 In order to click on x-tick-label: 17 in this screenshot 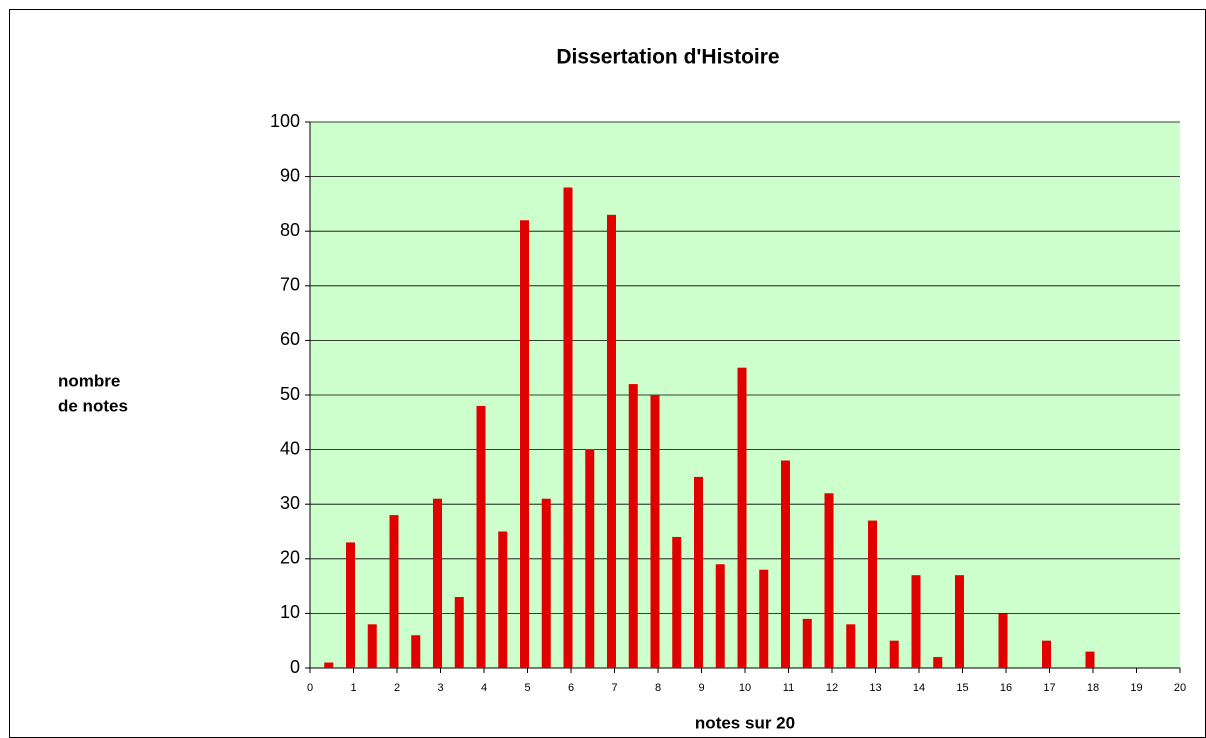, I will do `click(1049, 688)`.